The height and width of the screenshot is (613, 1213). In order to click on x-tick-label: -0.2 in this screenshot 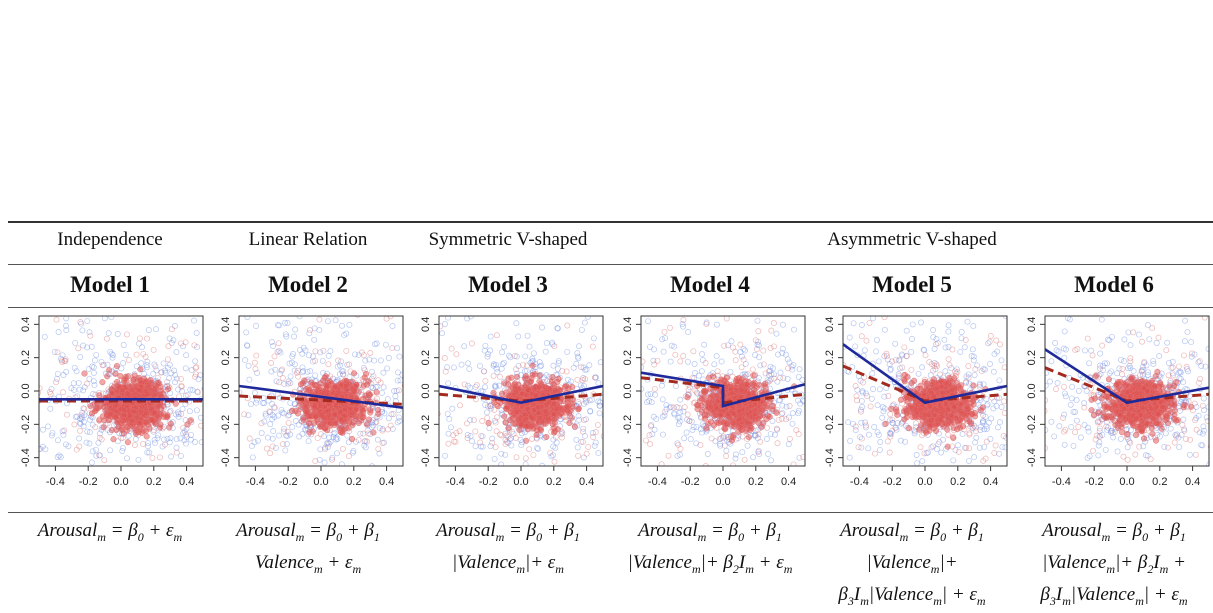, I will do `click(88, 482)`.